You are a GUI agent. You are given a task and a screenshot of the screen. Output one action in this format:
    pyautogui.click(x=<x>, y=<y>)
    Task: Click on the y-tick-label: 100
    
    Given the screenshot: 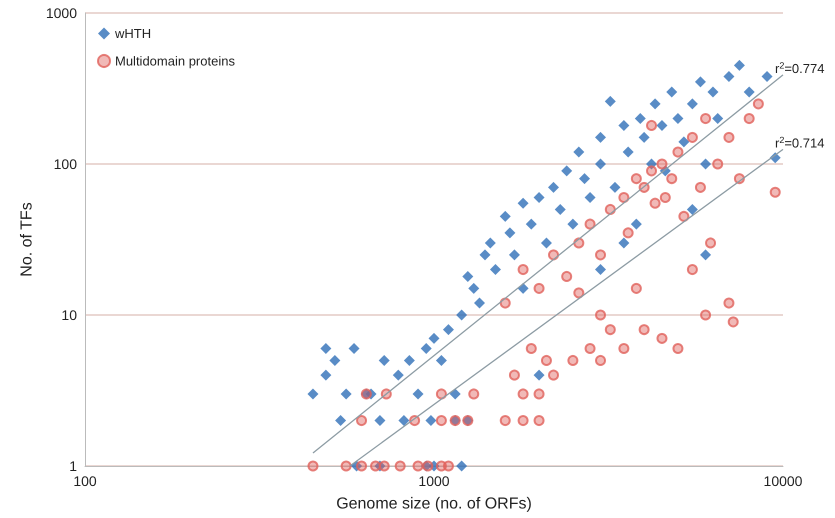 What is the action you would take?
    pyautogui.click(x=66, y=164)
    